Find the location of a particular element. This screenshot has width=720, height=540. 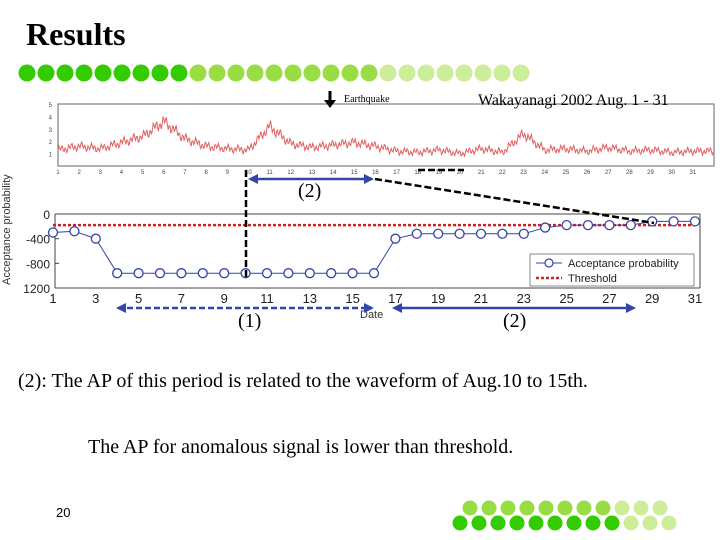

upper-series-line is located at coordinates (385, 136).